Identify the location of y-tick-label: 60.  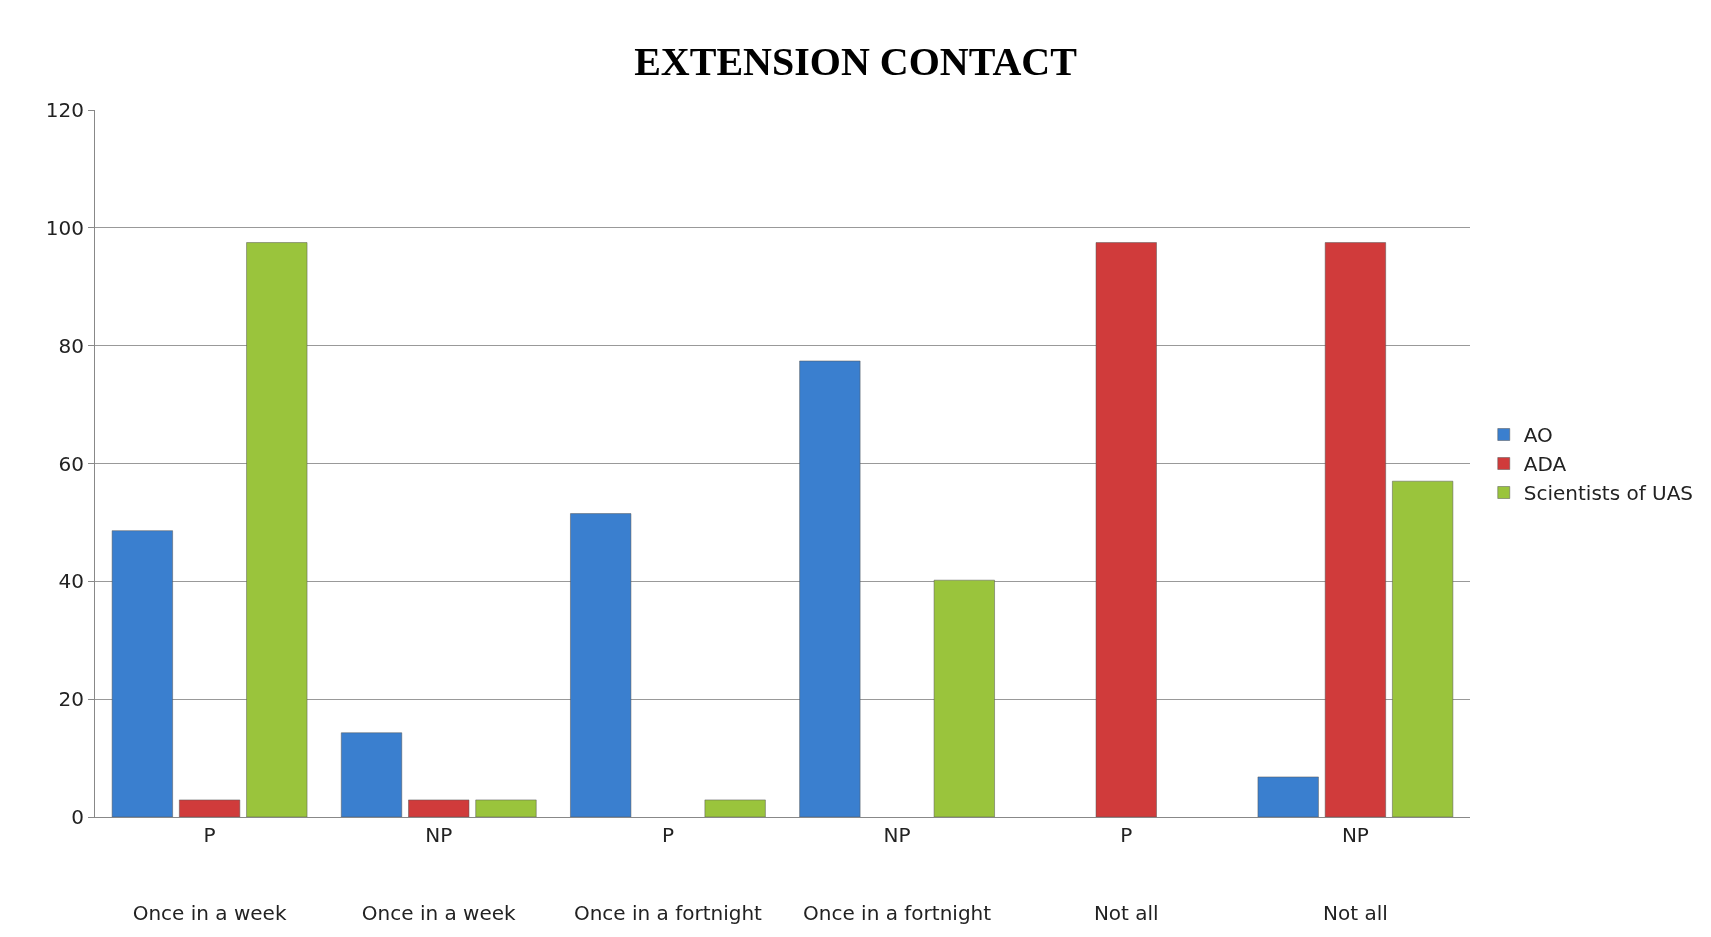
(71, 463).